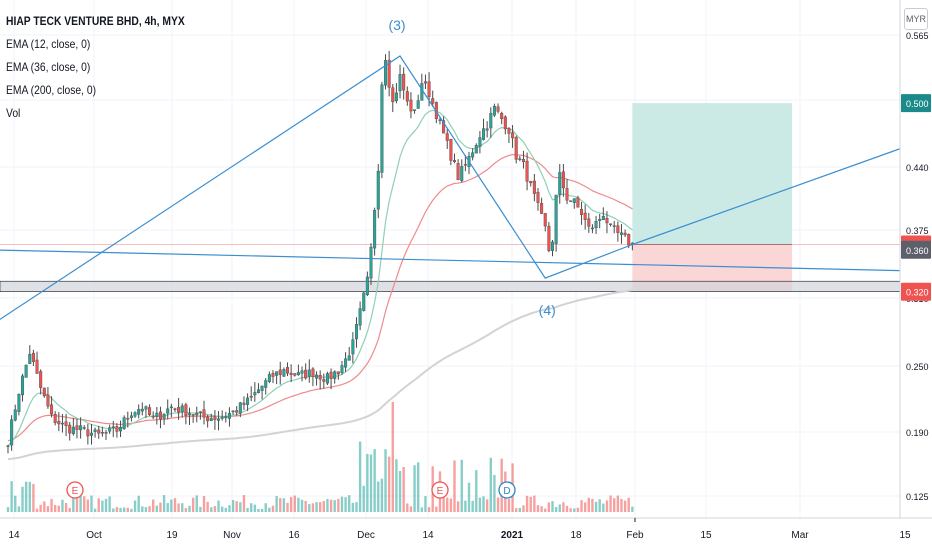 Image resolution: width=932 pixels, height=550 pixels. I want to click on legend-volume: Vol, so click(13, 113).